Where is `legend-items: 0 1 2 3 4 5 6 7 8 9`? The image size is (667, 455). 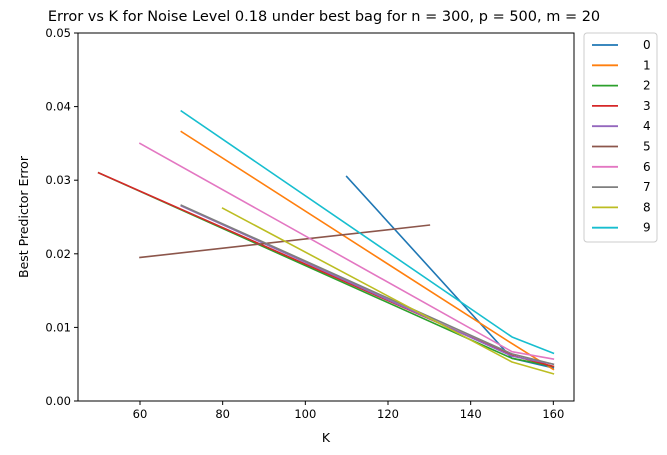
legend-items: 0 1 2 3 4 5 6 7 8 9 is located at coordinates (621, 136).